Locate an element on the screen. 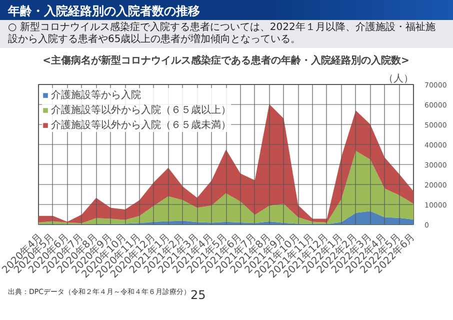 This screenshot has width=453, height=320. text: <主傷病名が新型コロナウイルス感染症である患者の年齢・入院経路別の入院数> is located at coordinates (226, 60).